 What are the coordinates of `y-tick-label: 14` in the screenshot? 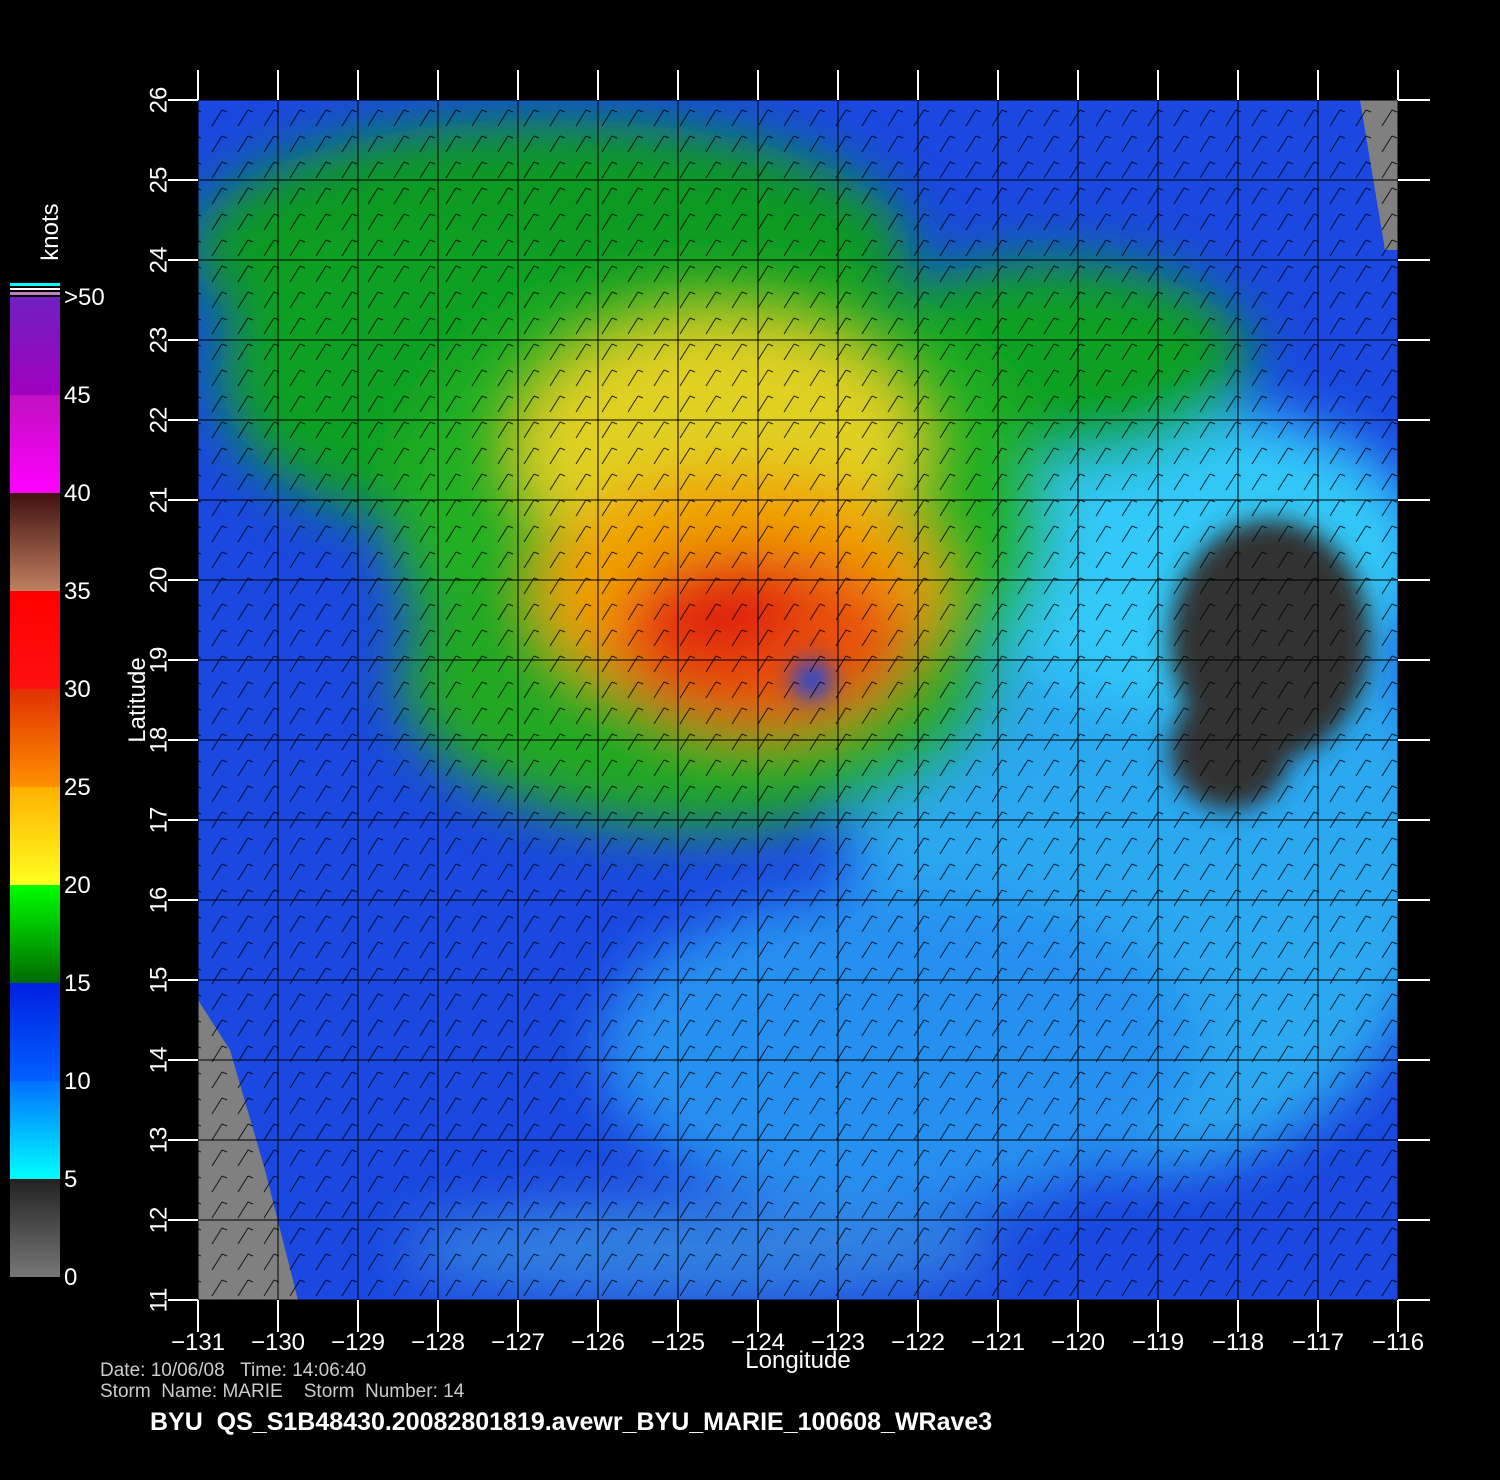 It's located at (158, 1060).